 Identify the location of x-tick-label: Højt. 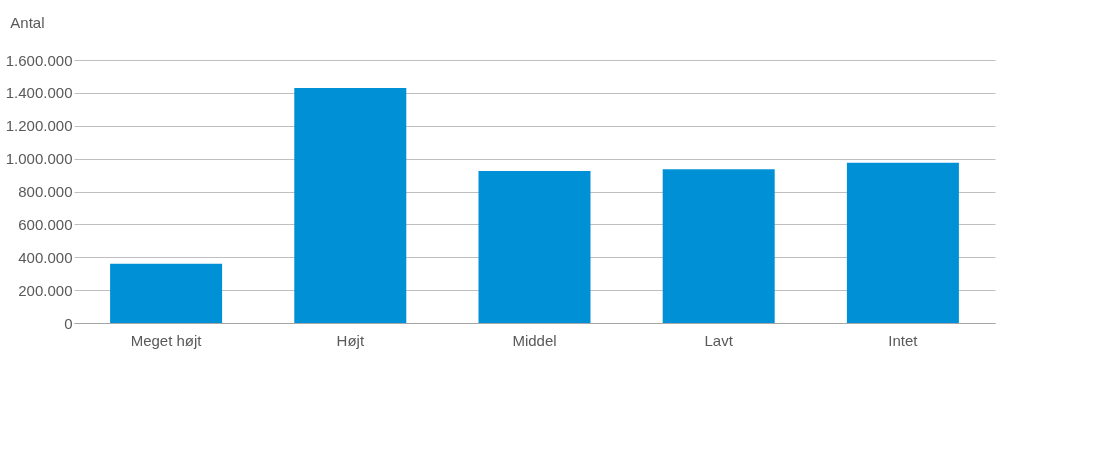
(350, 340).